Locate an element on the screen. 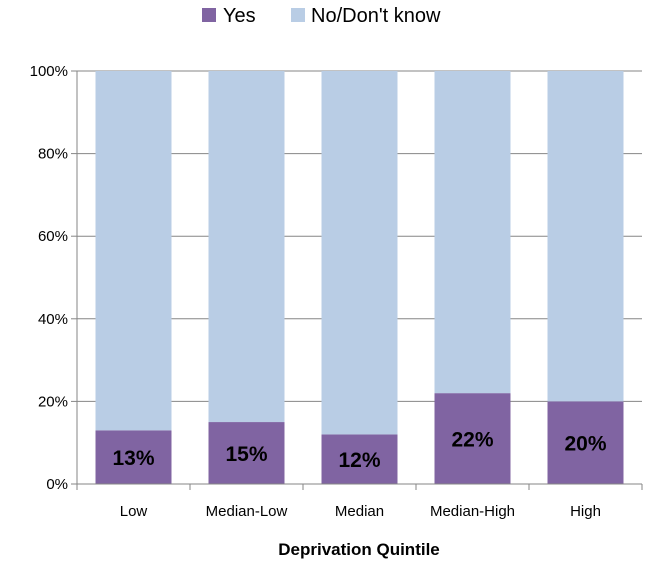 The width and height of the screenshot is (650, 565). legend-swatch-no-dont-know is located at coordinates (298, 15).